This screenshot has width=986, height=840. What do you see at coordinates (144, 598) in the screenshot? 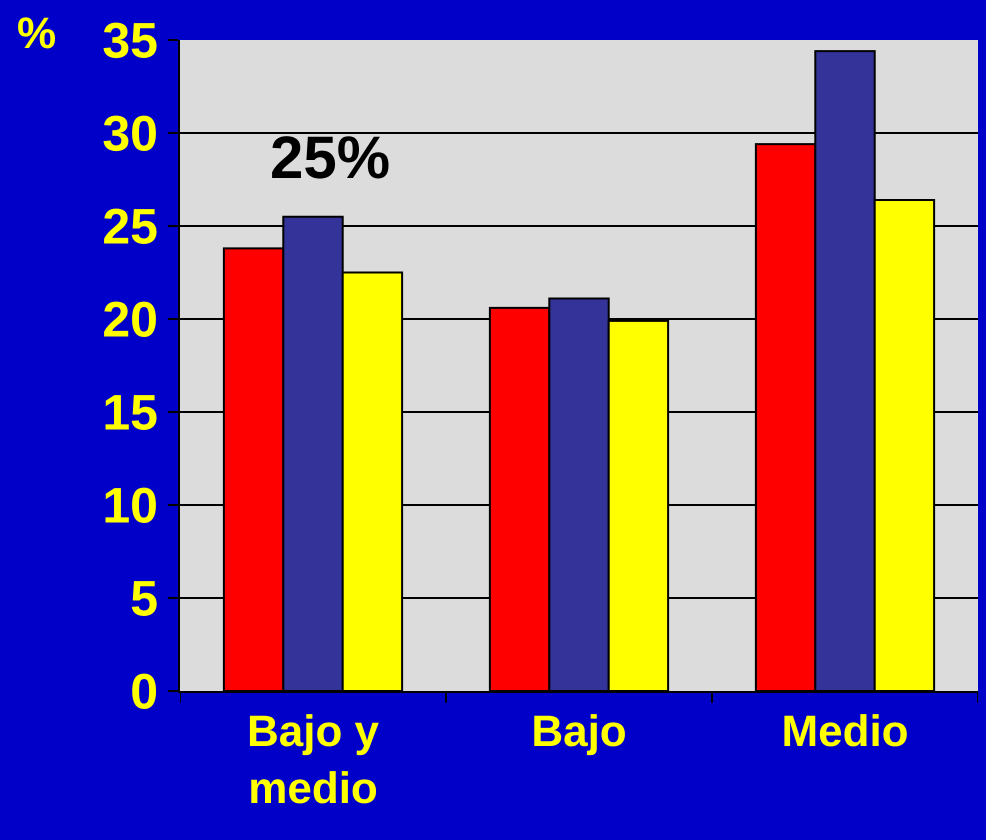
I see `y-tick-label: 5` at bounding box center [144, 598].